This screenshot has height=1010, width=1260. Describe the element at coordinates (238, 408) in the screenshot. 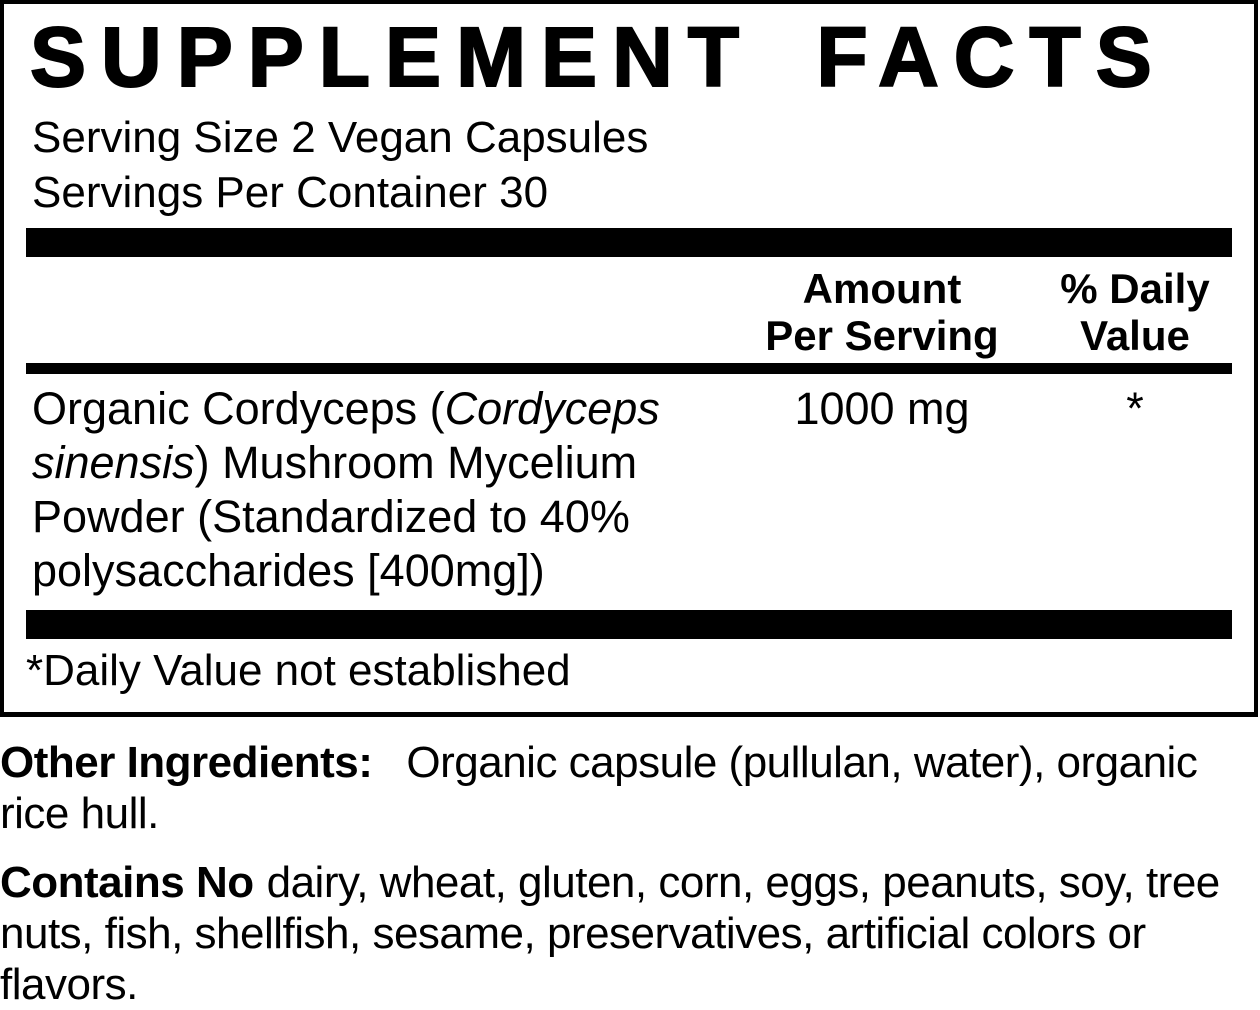

I see `ingredient-name-part: Organic Cordyceps (` at that location.